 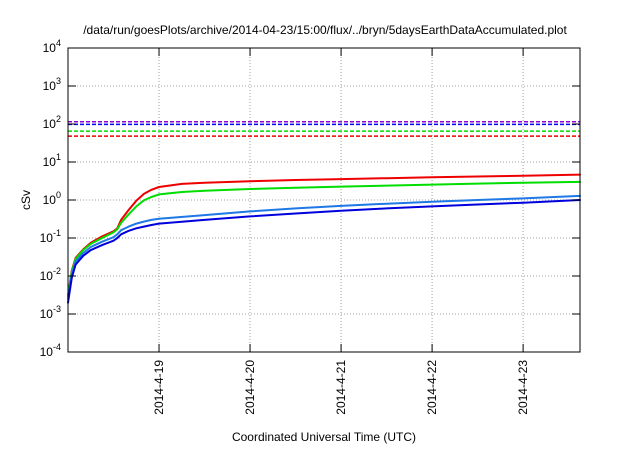 I want to click on x-tick-label: 2014-4-23, so click(x=523, y=387).